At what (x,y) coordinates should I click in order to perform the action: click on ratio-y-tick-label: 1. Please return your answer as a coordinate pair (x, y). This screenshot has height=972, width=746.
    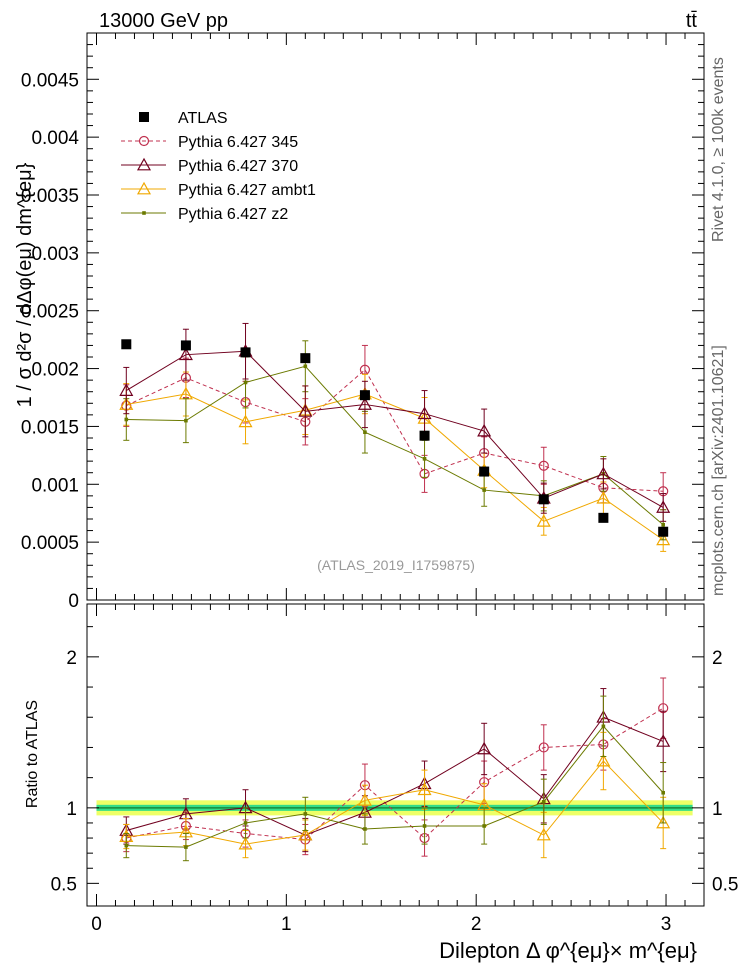
    Looking at the image, I should click on (71, 809).